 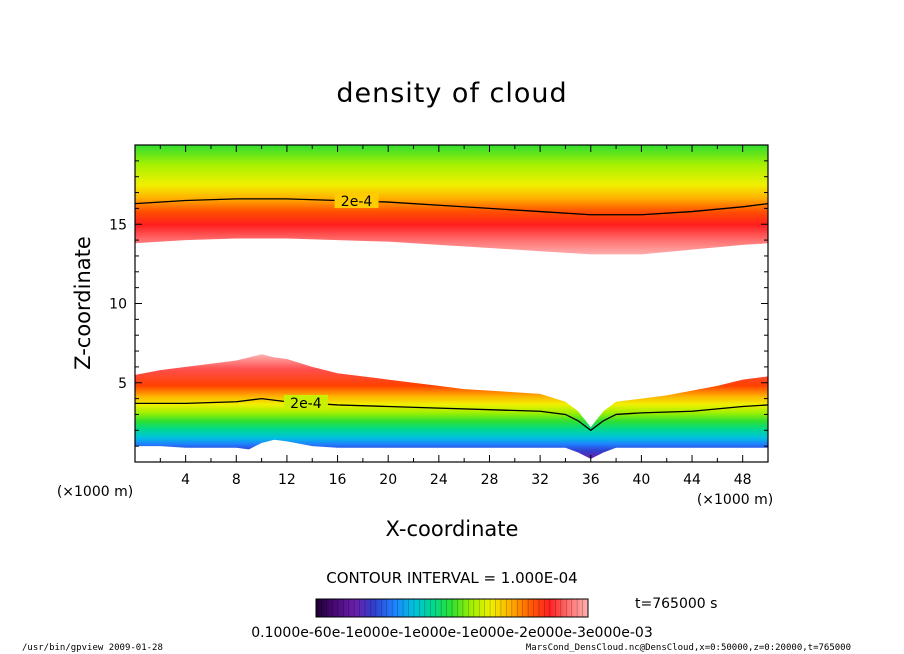 What do you see at coordinates (490, 480) in the screenshot?
I see `x-tick-label: 28` at bounding box center [490, 480].